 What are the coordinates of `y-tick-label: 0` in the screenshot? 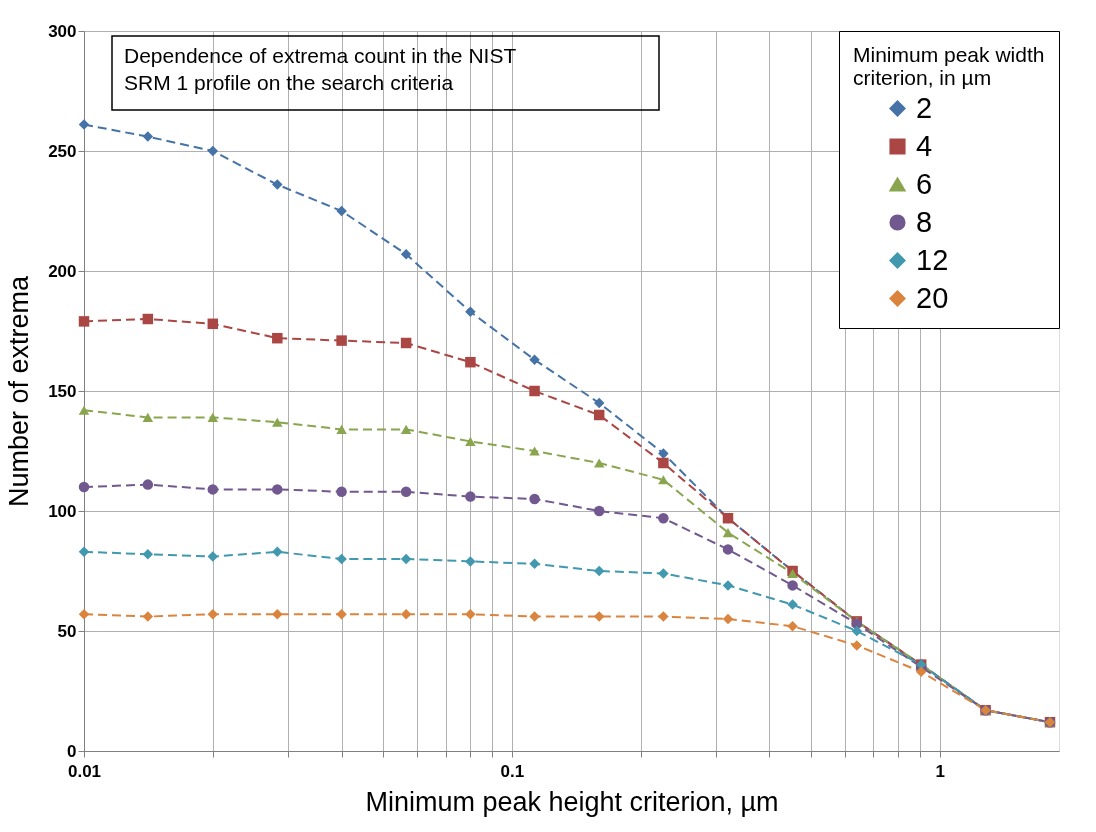 It's located at (72, 751).